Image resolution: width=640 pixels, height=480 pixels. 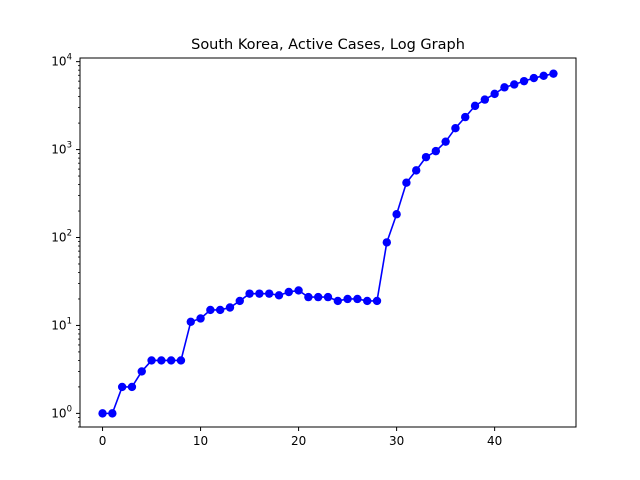 What do you see at coordinates (200, 441) in the screenshot?
I see `x-tick-label: 10` at bounding box center [200, 441].